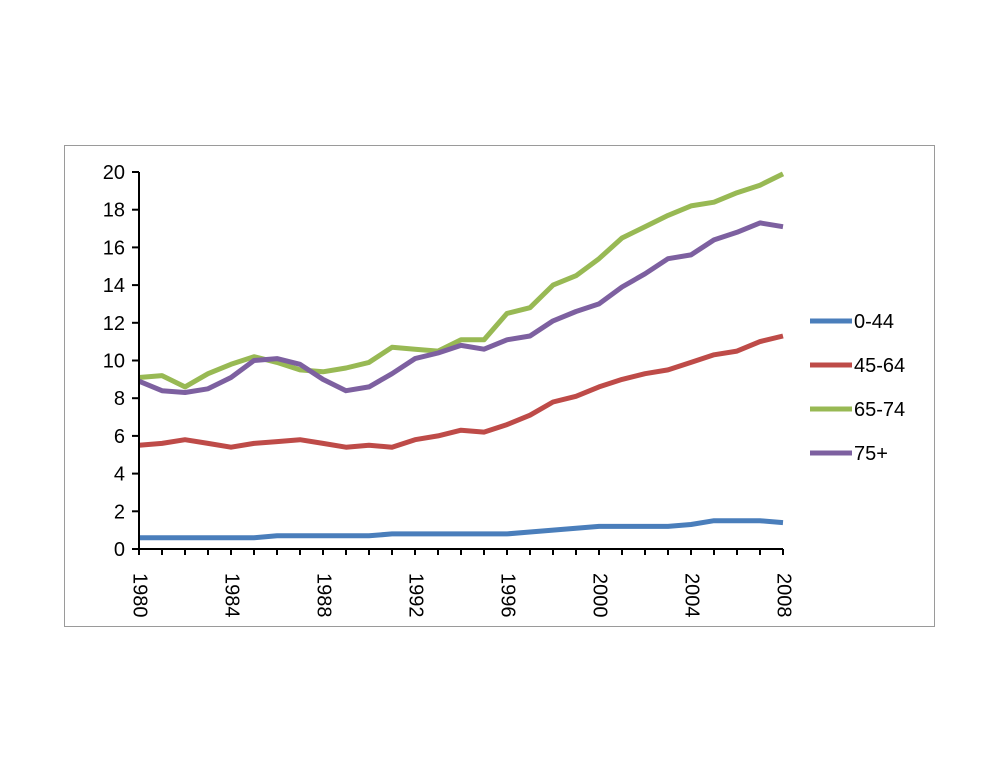 This screenshot has width=1000, height=773. I want to click on x-tick-label: 1980, so click(140, 595).